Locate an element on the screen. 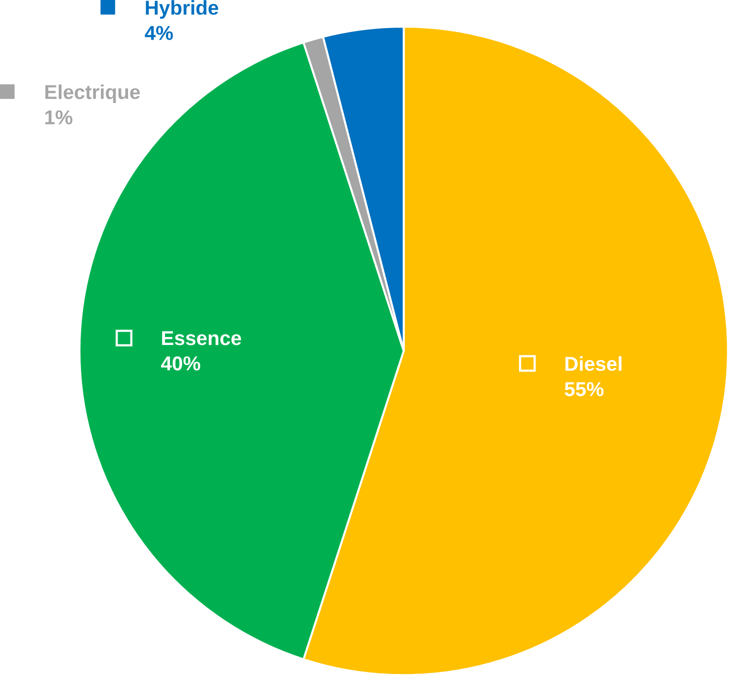 The image size is (729, 676). legend-label: Electrique is located at coordinates (92, 93).